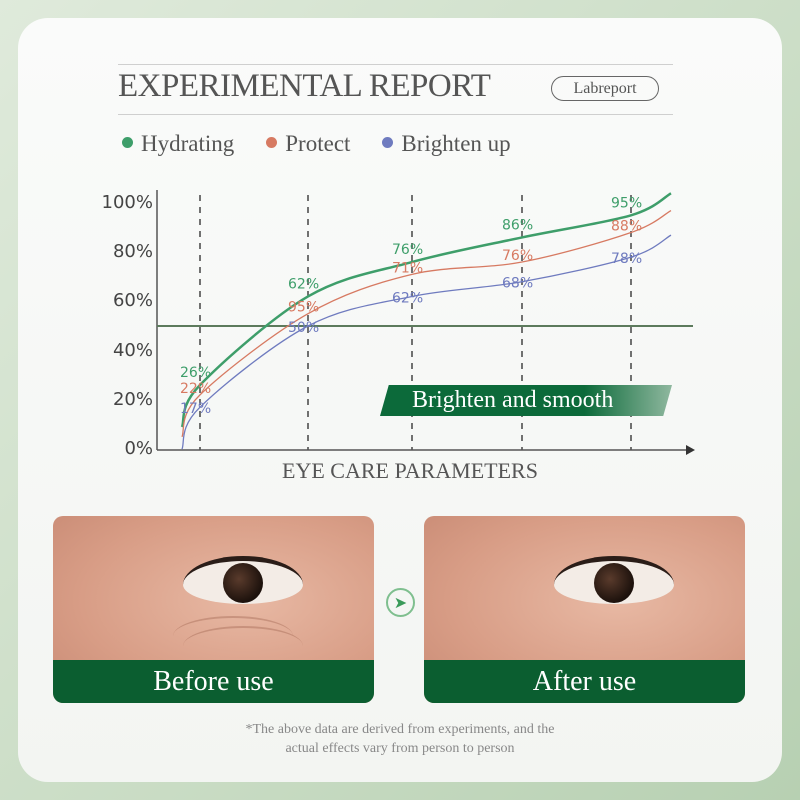  I want to click on legend-label: Brighten up, so click(456, 143).